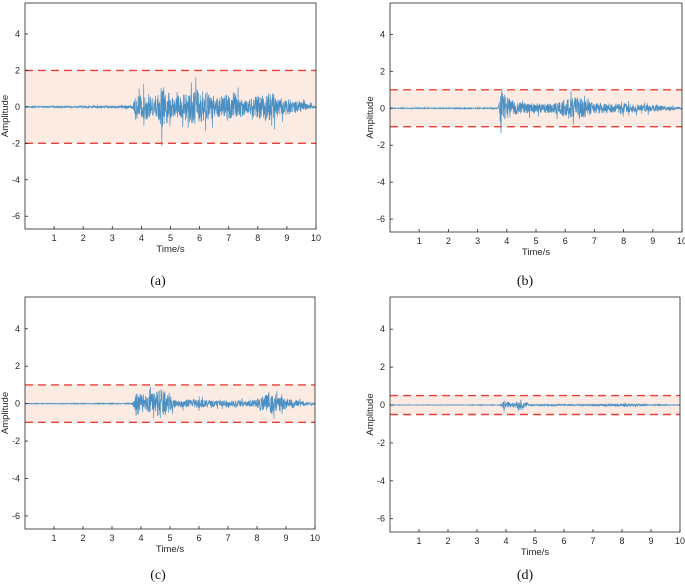 The image size is (685, 586). Describe the element at coordinates (370, 117) in the screenshot. I see `y-axis-label-b: Amplitude` at that location.